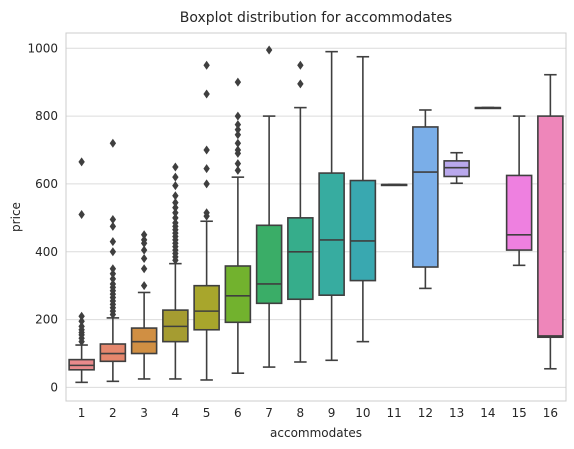 This screenshot has width=574, height=449. I want to click on chart-title: Boxplot distribution for accommodates, so click(316, 18).